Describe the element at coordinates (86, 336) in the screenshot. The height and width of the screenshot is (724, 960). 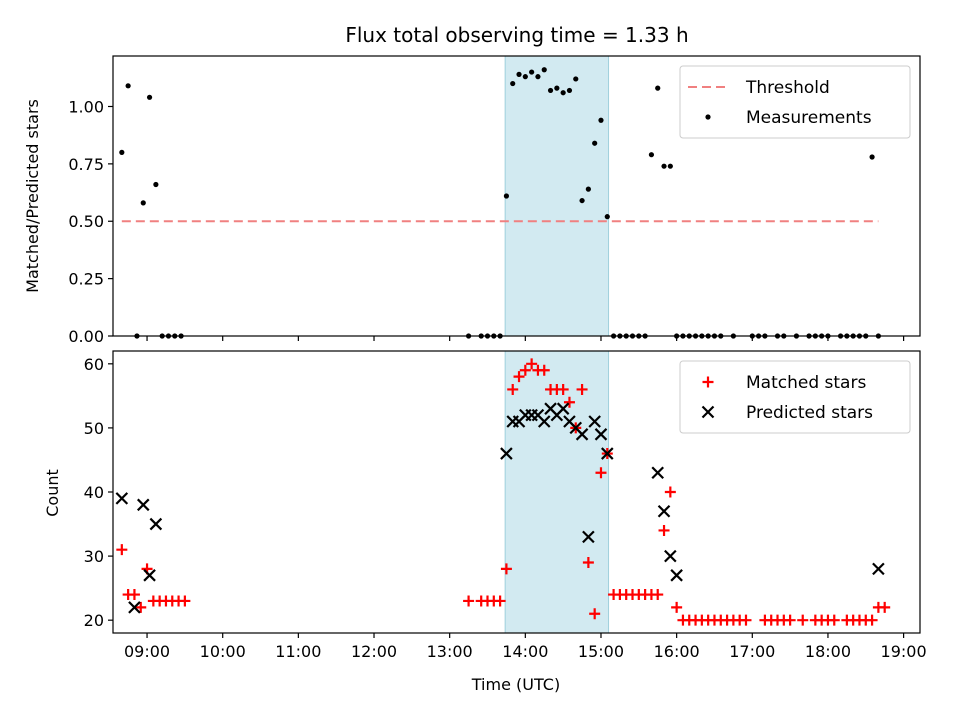
I see `y-tick-label: 0.00` at that location.